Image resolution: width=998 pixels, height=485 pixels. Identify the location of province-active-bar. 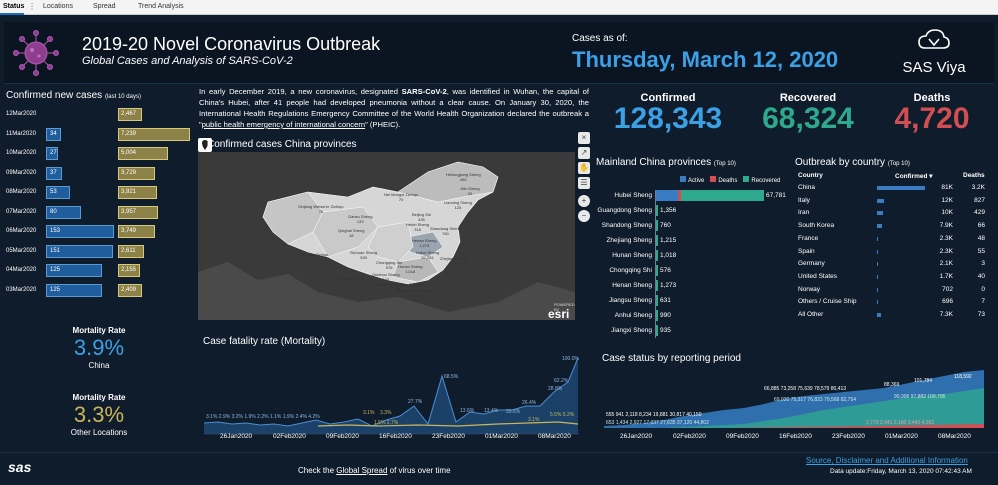
(667, 195).